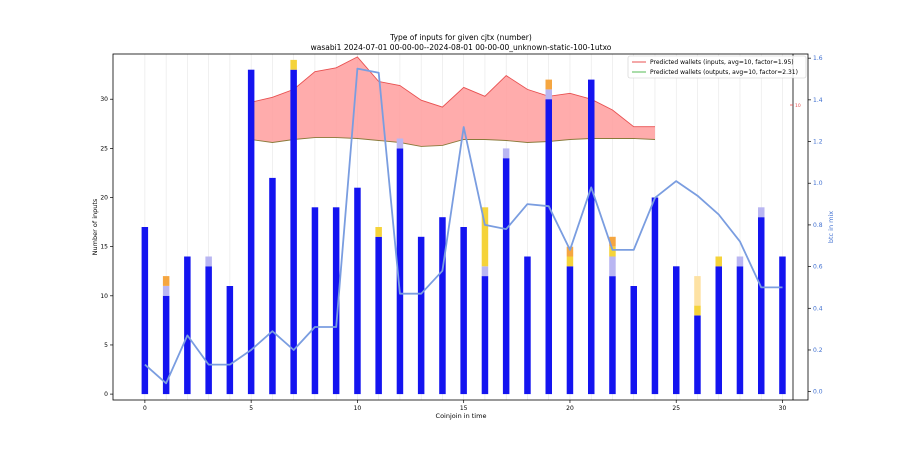  I want to click on x-tick-label: 0, so click(145, 408).